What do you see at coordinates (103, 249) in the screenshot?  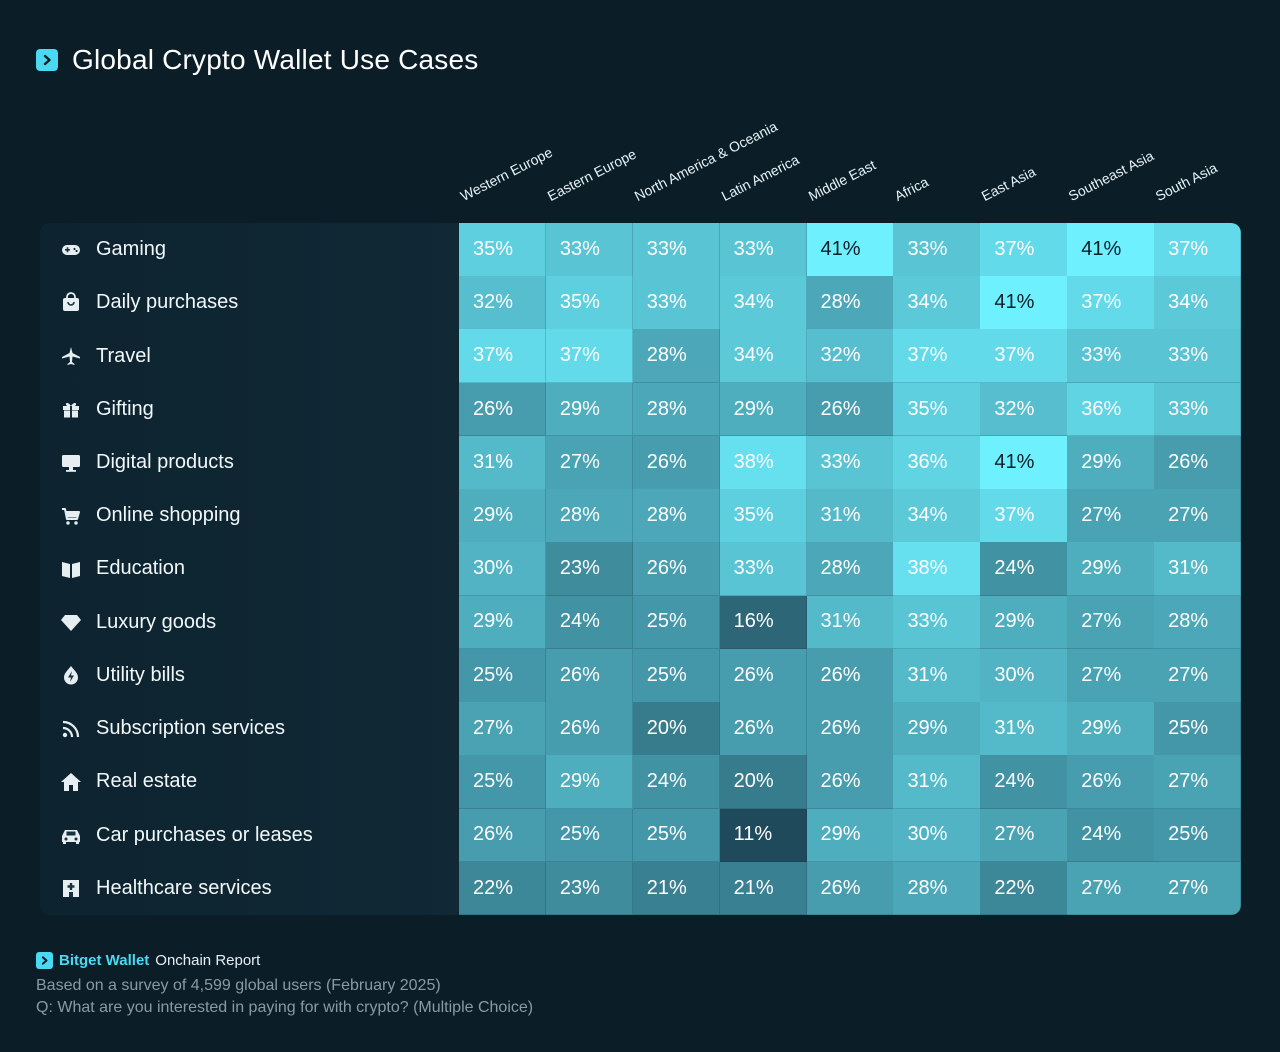 I see `row-label: Gaming` at bounding box center [103, 249].